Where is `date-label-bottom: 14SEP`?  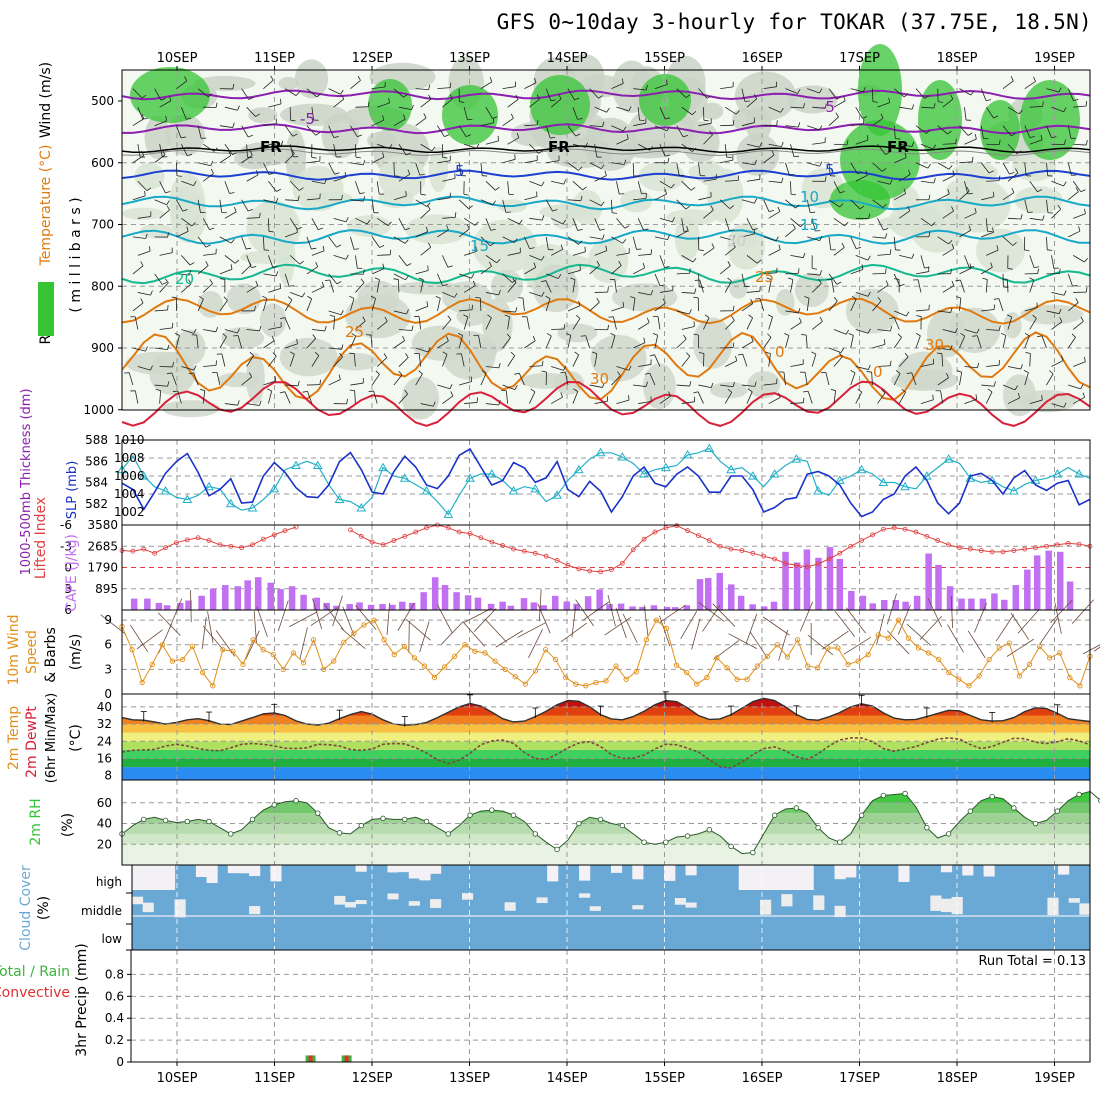 date-label-bottom: 14SEP is located at coordinates (567, 1078).